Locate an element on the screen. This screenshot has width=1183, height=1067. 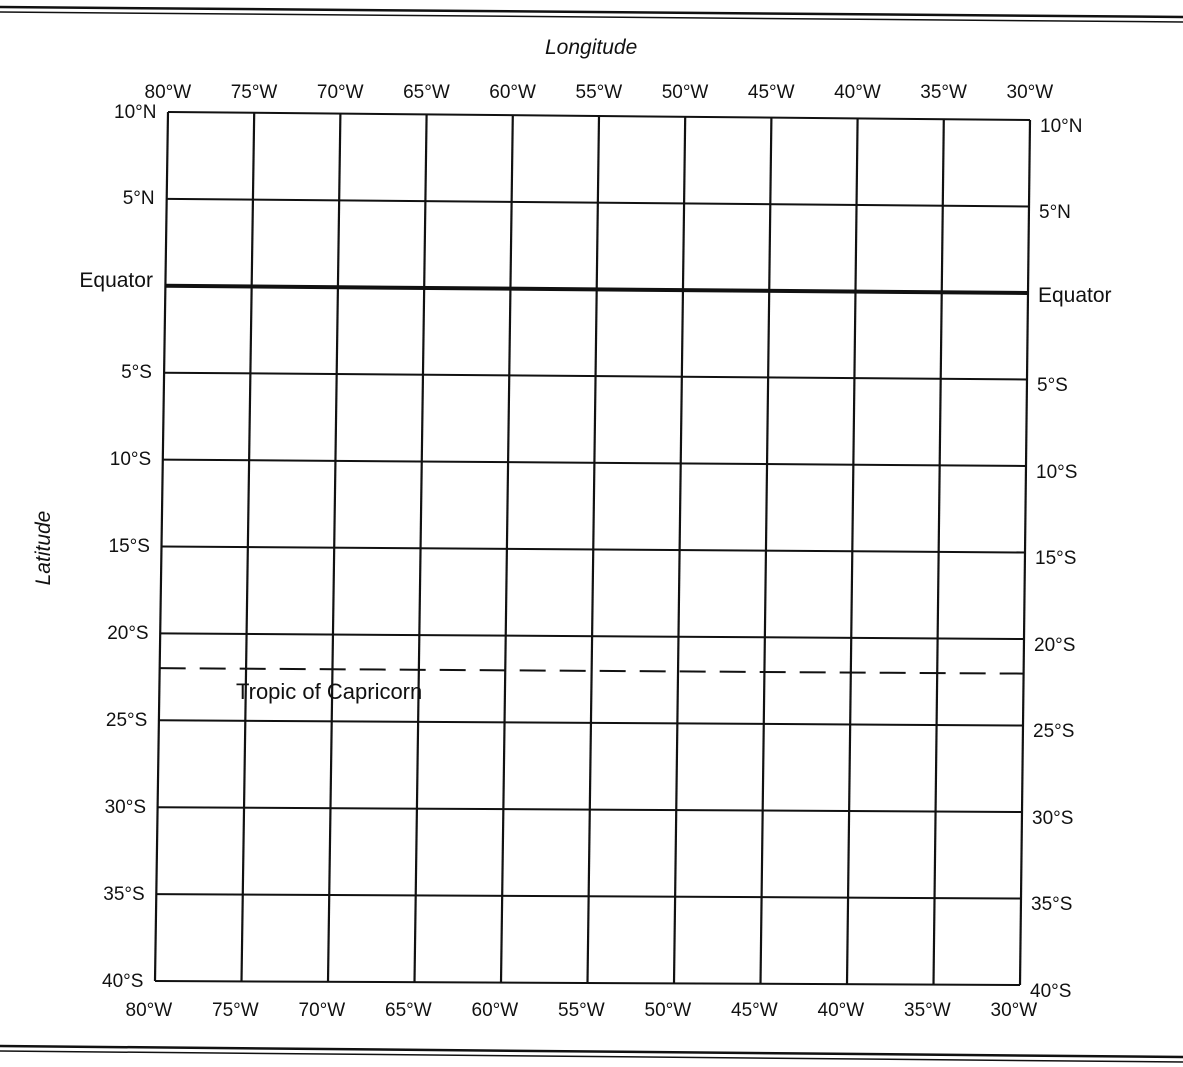
longitude-label-top: 70°W is located at coordinates (340, 92).